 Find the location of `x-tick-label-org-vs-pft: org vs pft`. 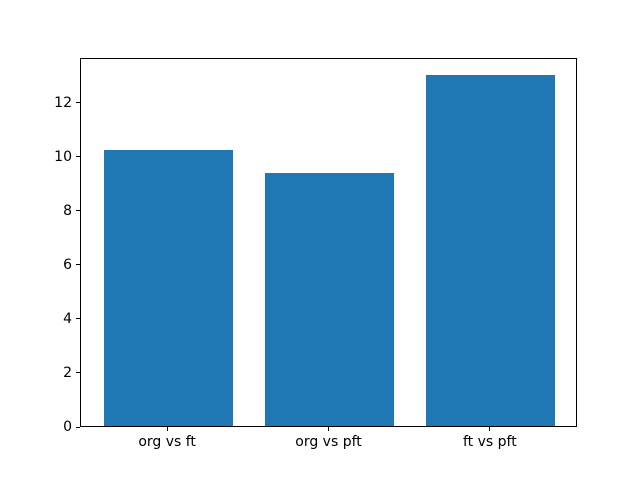

x-tick-label-org-vs-pft: org vs pft is located at coordinates (328, 442).